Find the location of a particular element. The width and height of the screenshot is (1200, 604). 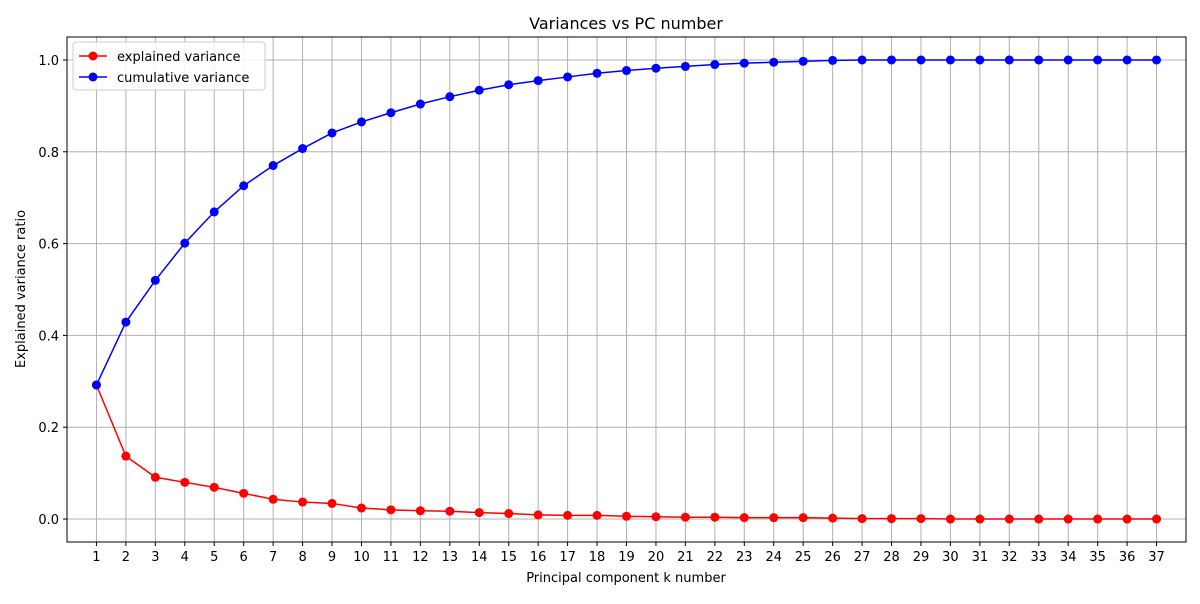

y-axis: 0.0 0.2 0.4 0.6 0.8 1.0 is located at coordinates (52, 291).